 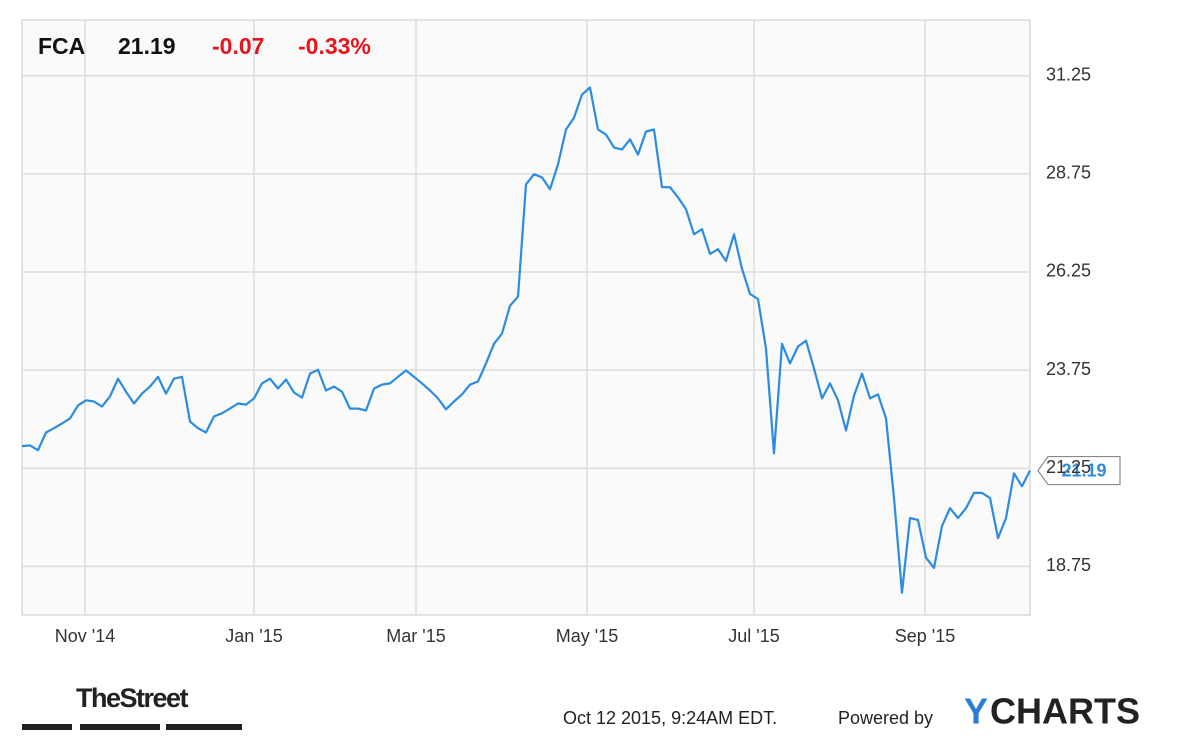 I want to click on x-tick-label: Nov '14, so click(x=85, y=636).